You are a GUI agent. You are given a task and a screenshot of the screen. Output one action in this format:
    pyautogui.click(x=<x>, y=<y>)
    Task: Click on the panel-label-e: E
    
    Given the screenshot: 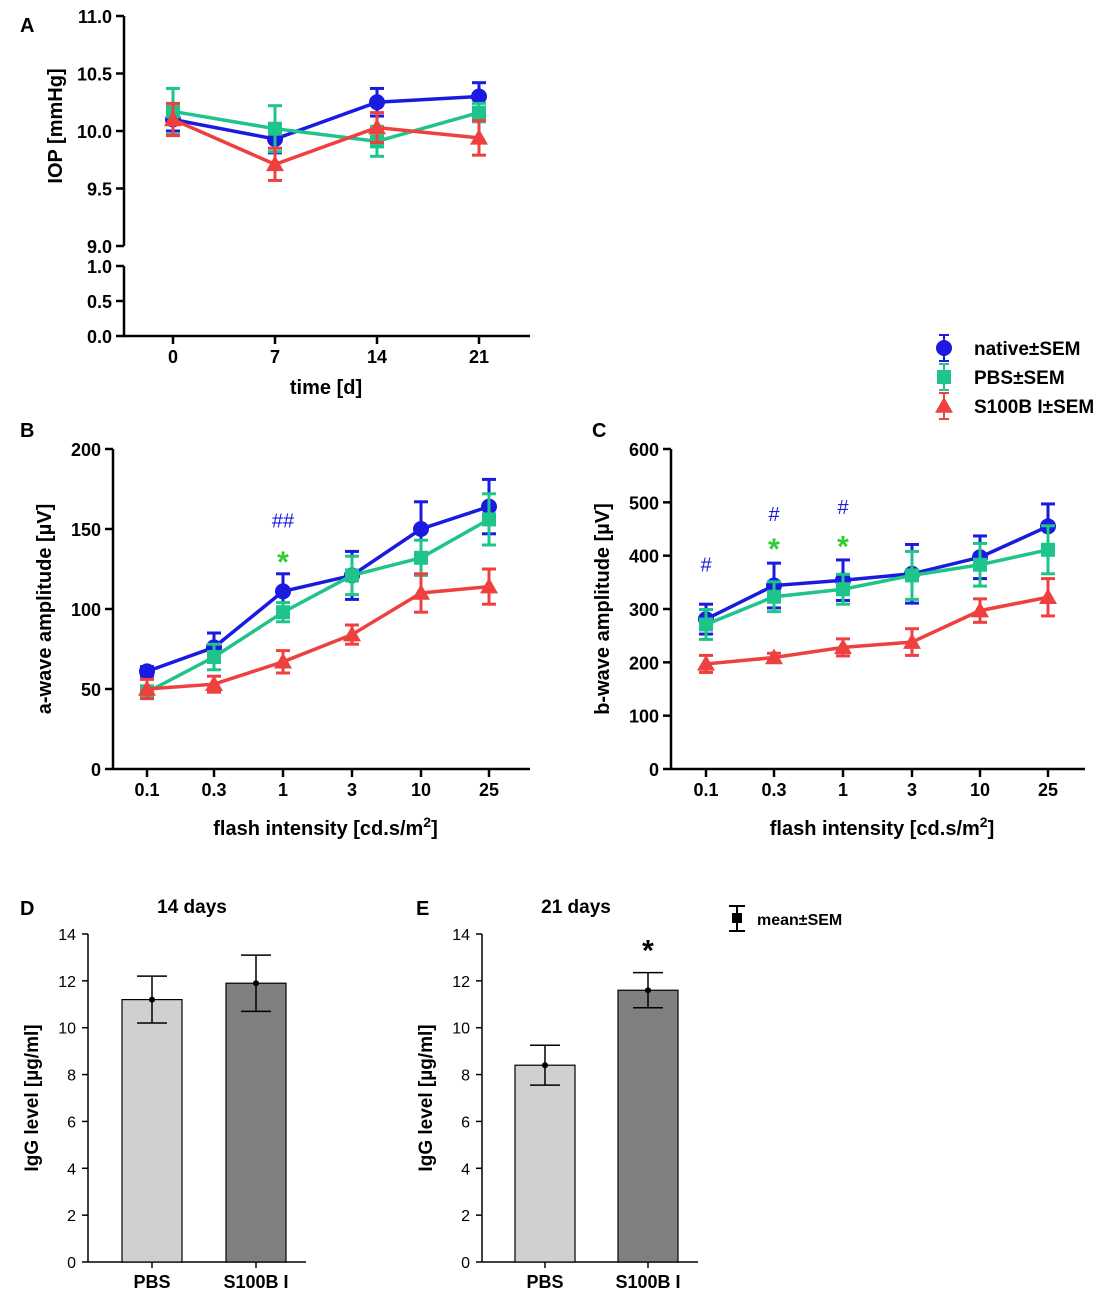 What is the action you would take?
    pyautogui.click(x=422, y=909)
    